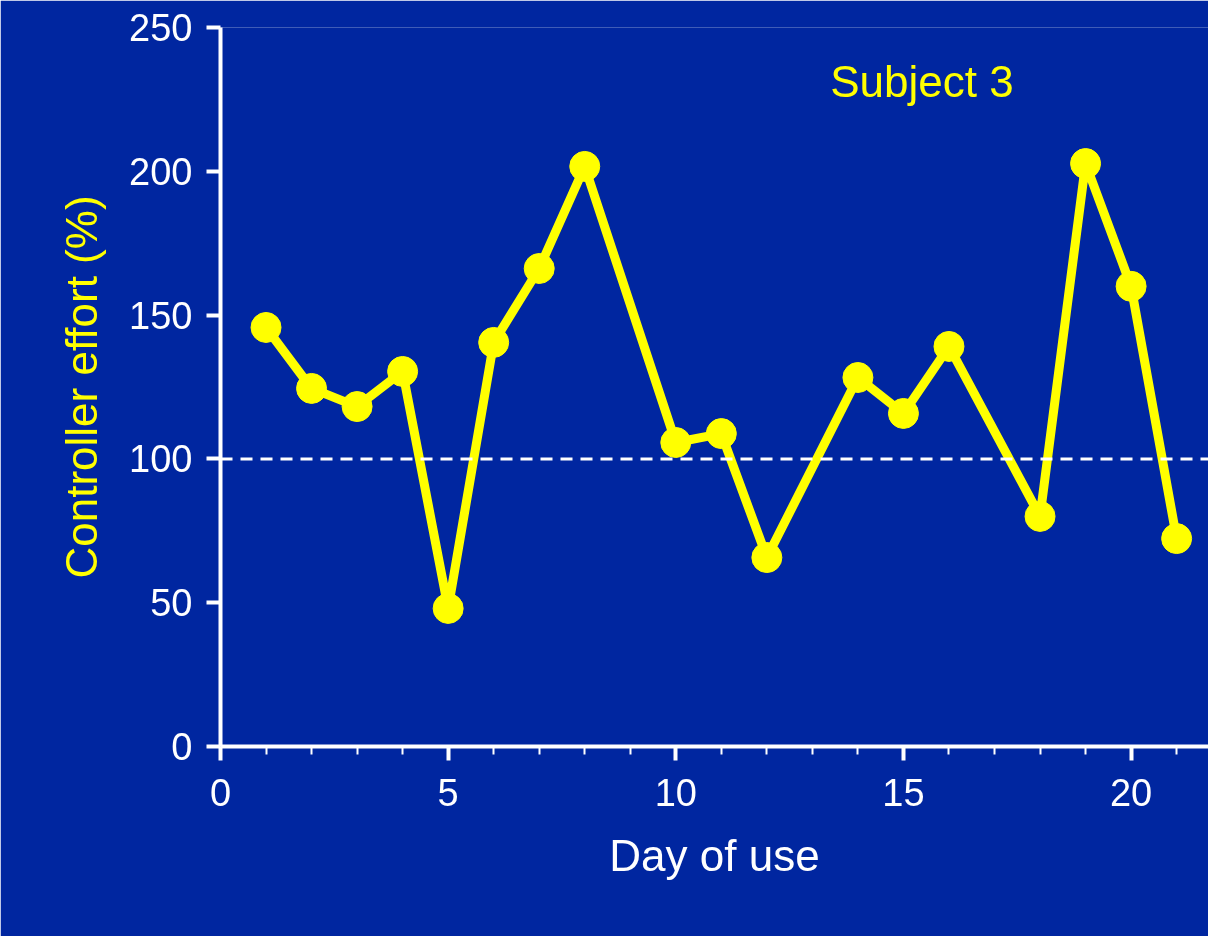  What do you see at coordinates (161, 28) in the screenshot?
I see `y-tick-label: 250` at bounding box center [161, 28].